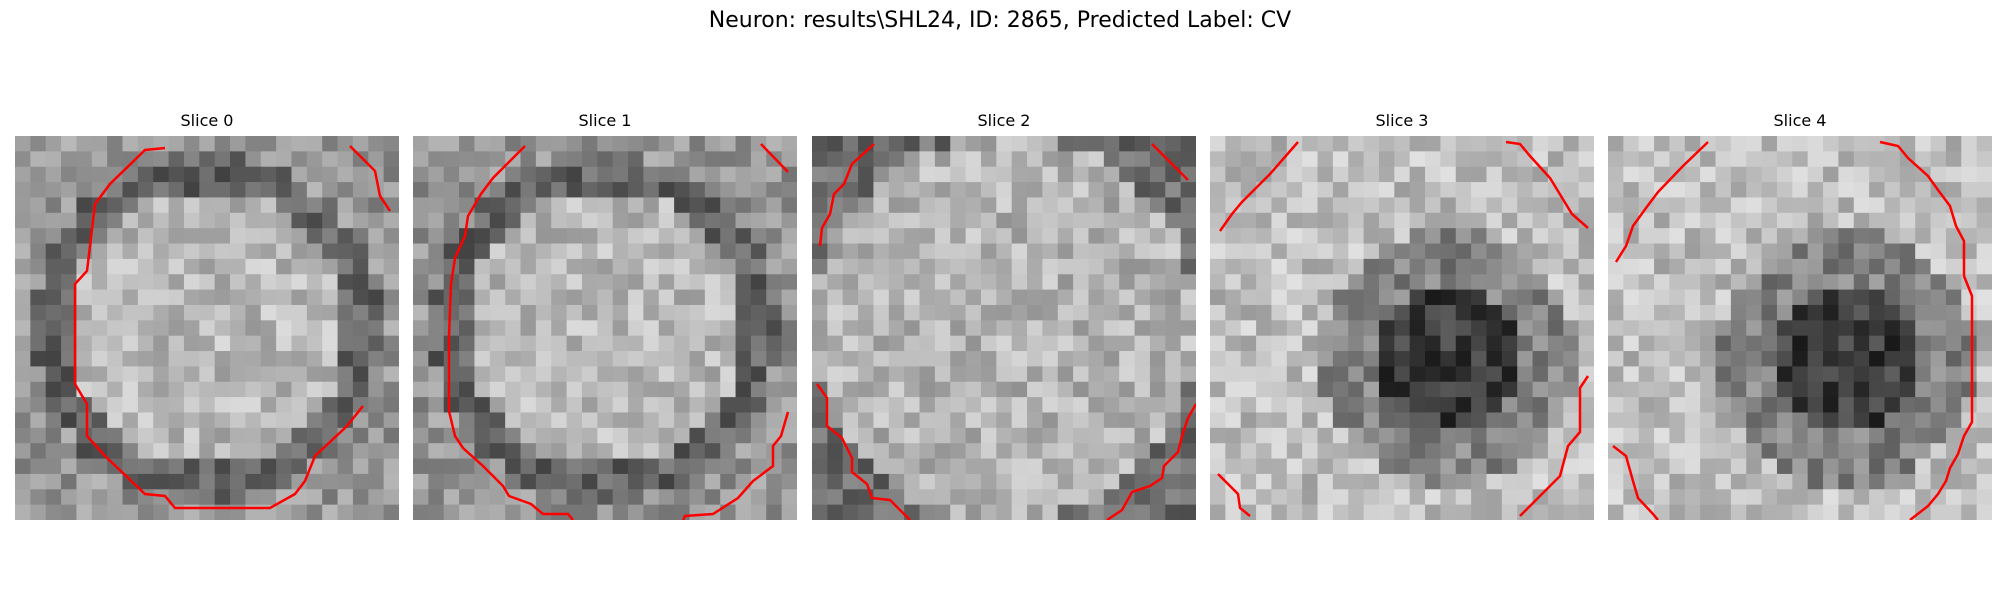 The width and height of the screenshot is (2000, 600). What do you see at coordinates (1004, 121) in the screenshot?
I see `slice-title: Slice 2` at bounding box center [1004, 121].